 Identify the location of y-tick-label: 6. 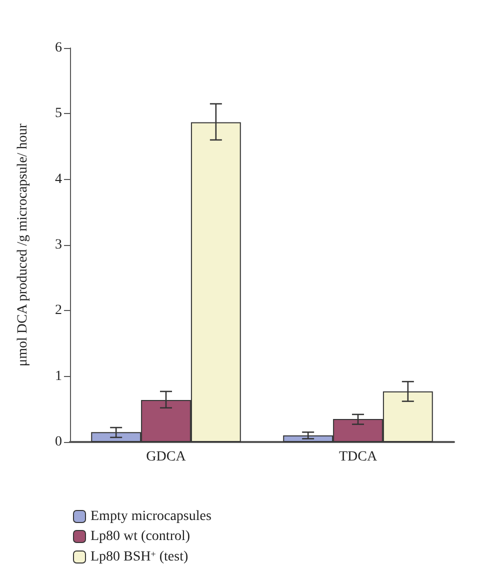
(58, 48).